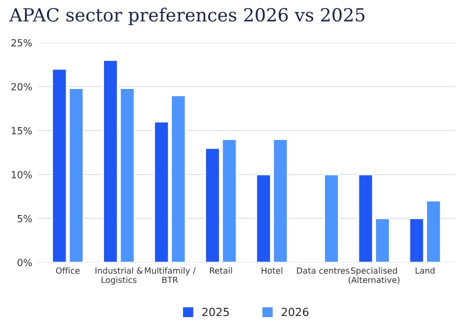 The height and width of the screenshot is (328, 465). Describe the element at coordinates (186, 17) in the screenshot. I see `chart-title: APAC sector preferences 2026 vs 2025` at that location.